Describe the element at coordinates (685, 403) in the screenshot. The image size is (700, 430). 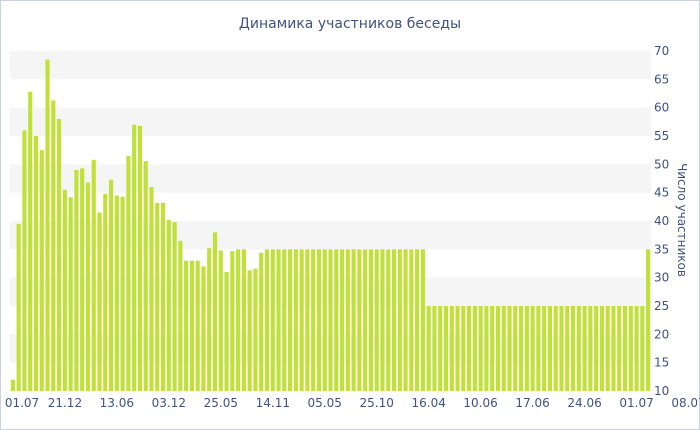
I see `x-tick-label: 08.07` at that location.